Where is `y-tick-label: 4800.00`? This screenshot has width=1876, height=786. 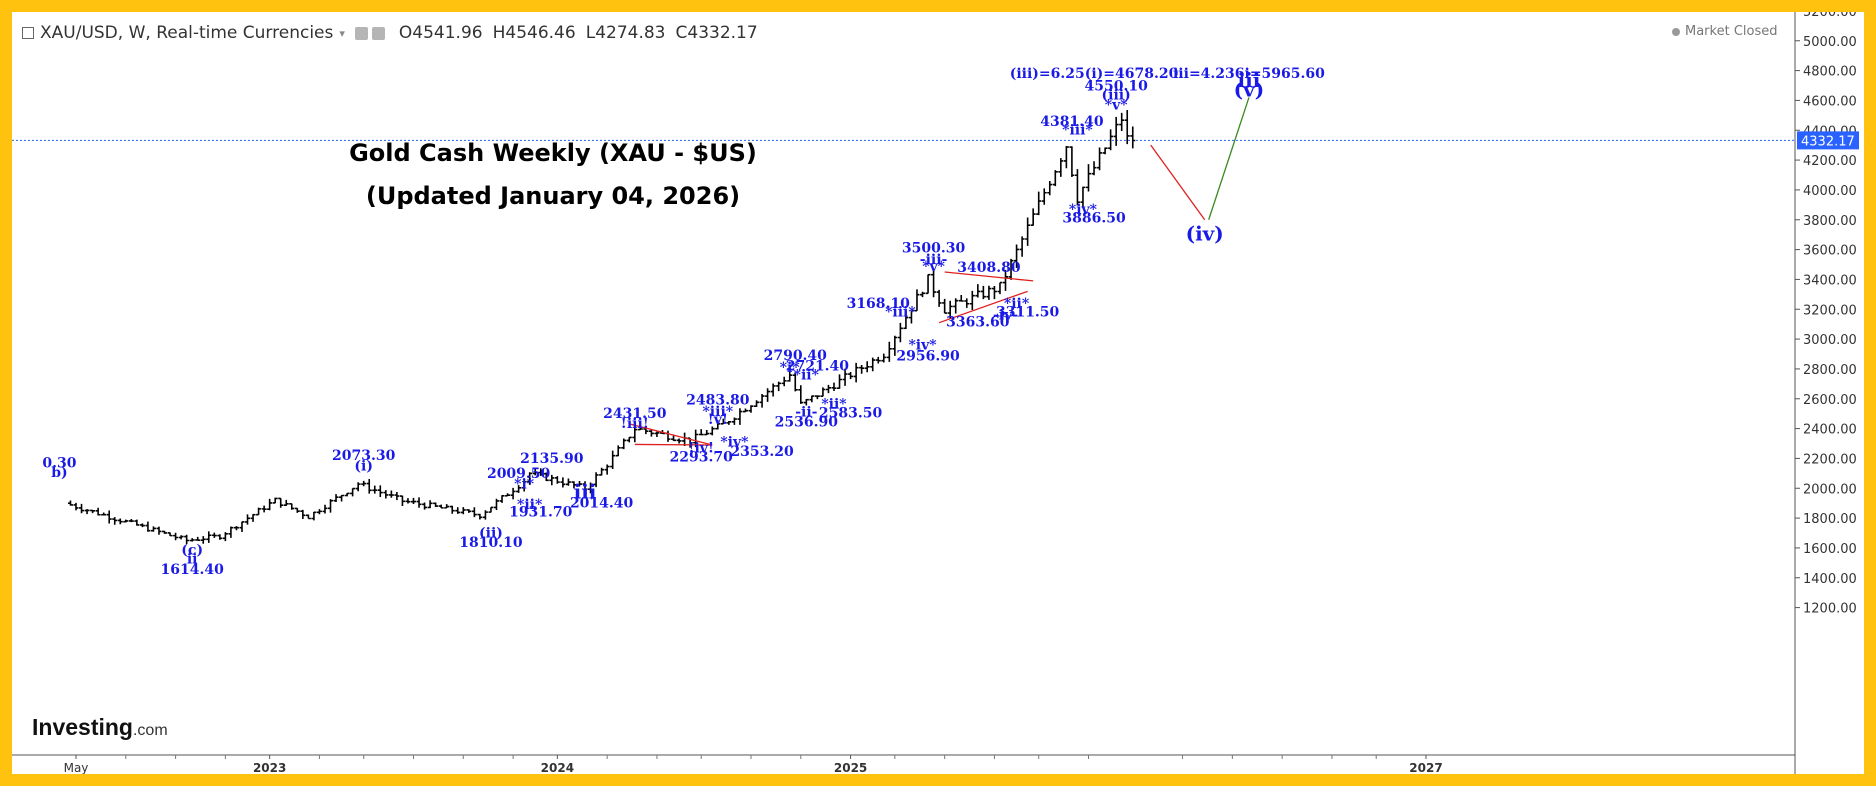 y-tick-label: 4800.00 is located at coordinates (1830, 72).